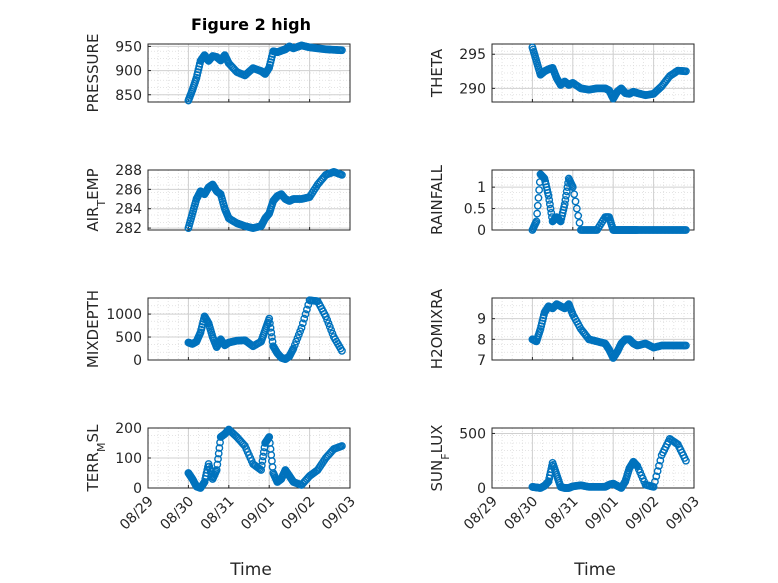 The height and width of the screenshot is (583, 778). What do you see at coordinates (128, 171) in the screenshot?
I see `y-tick-label: 288` at bounding box center [128, 171].